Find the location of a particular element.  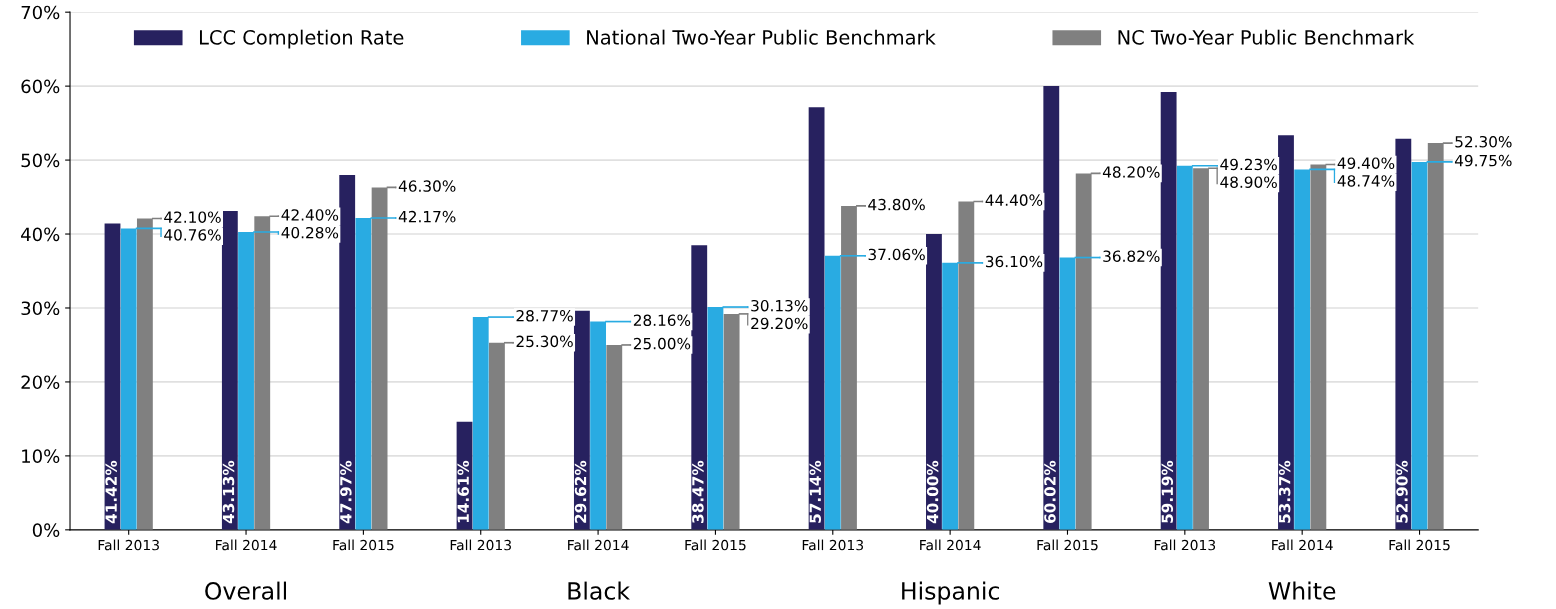

data-label: 48.20% is located at coordinates (1131, 172).